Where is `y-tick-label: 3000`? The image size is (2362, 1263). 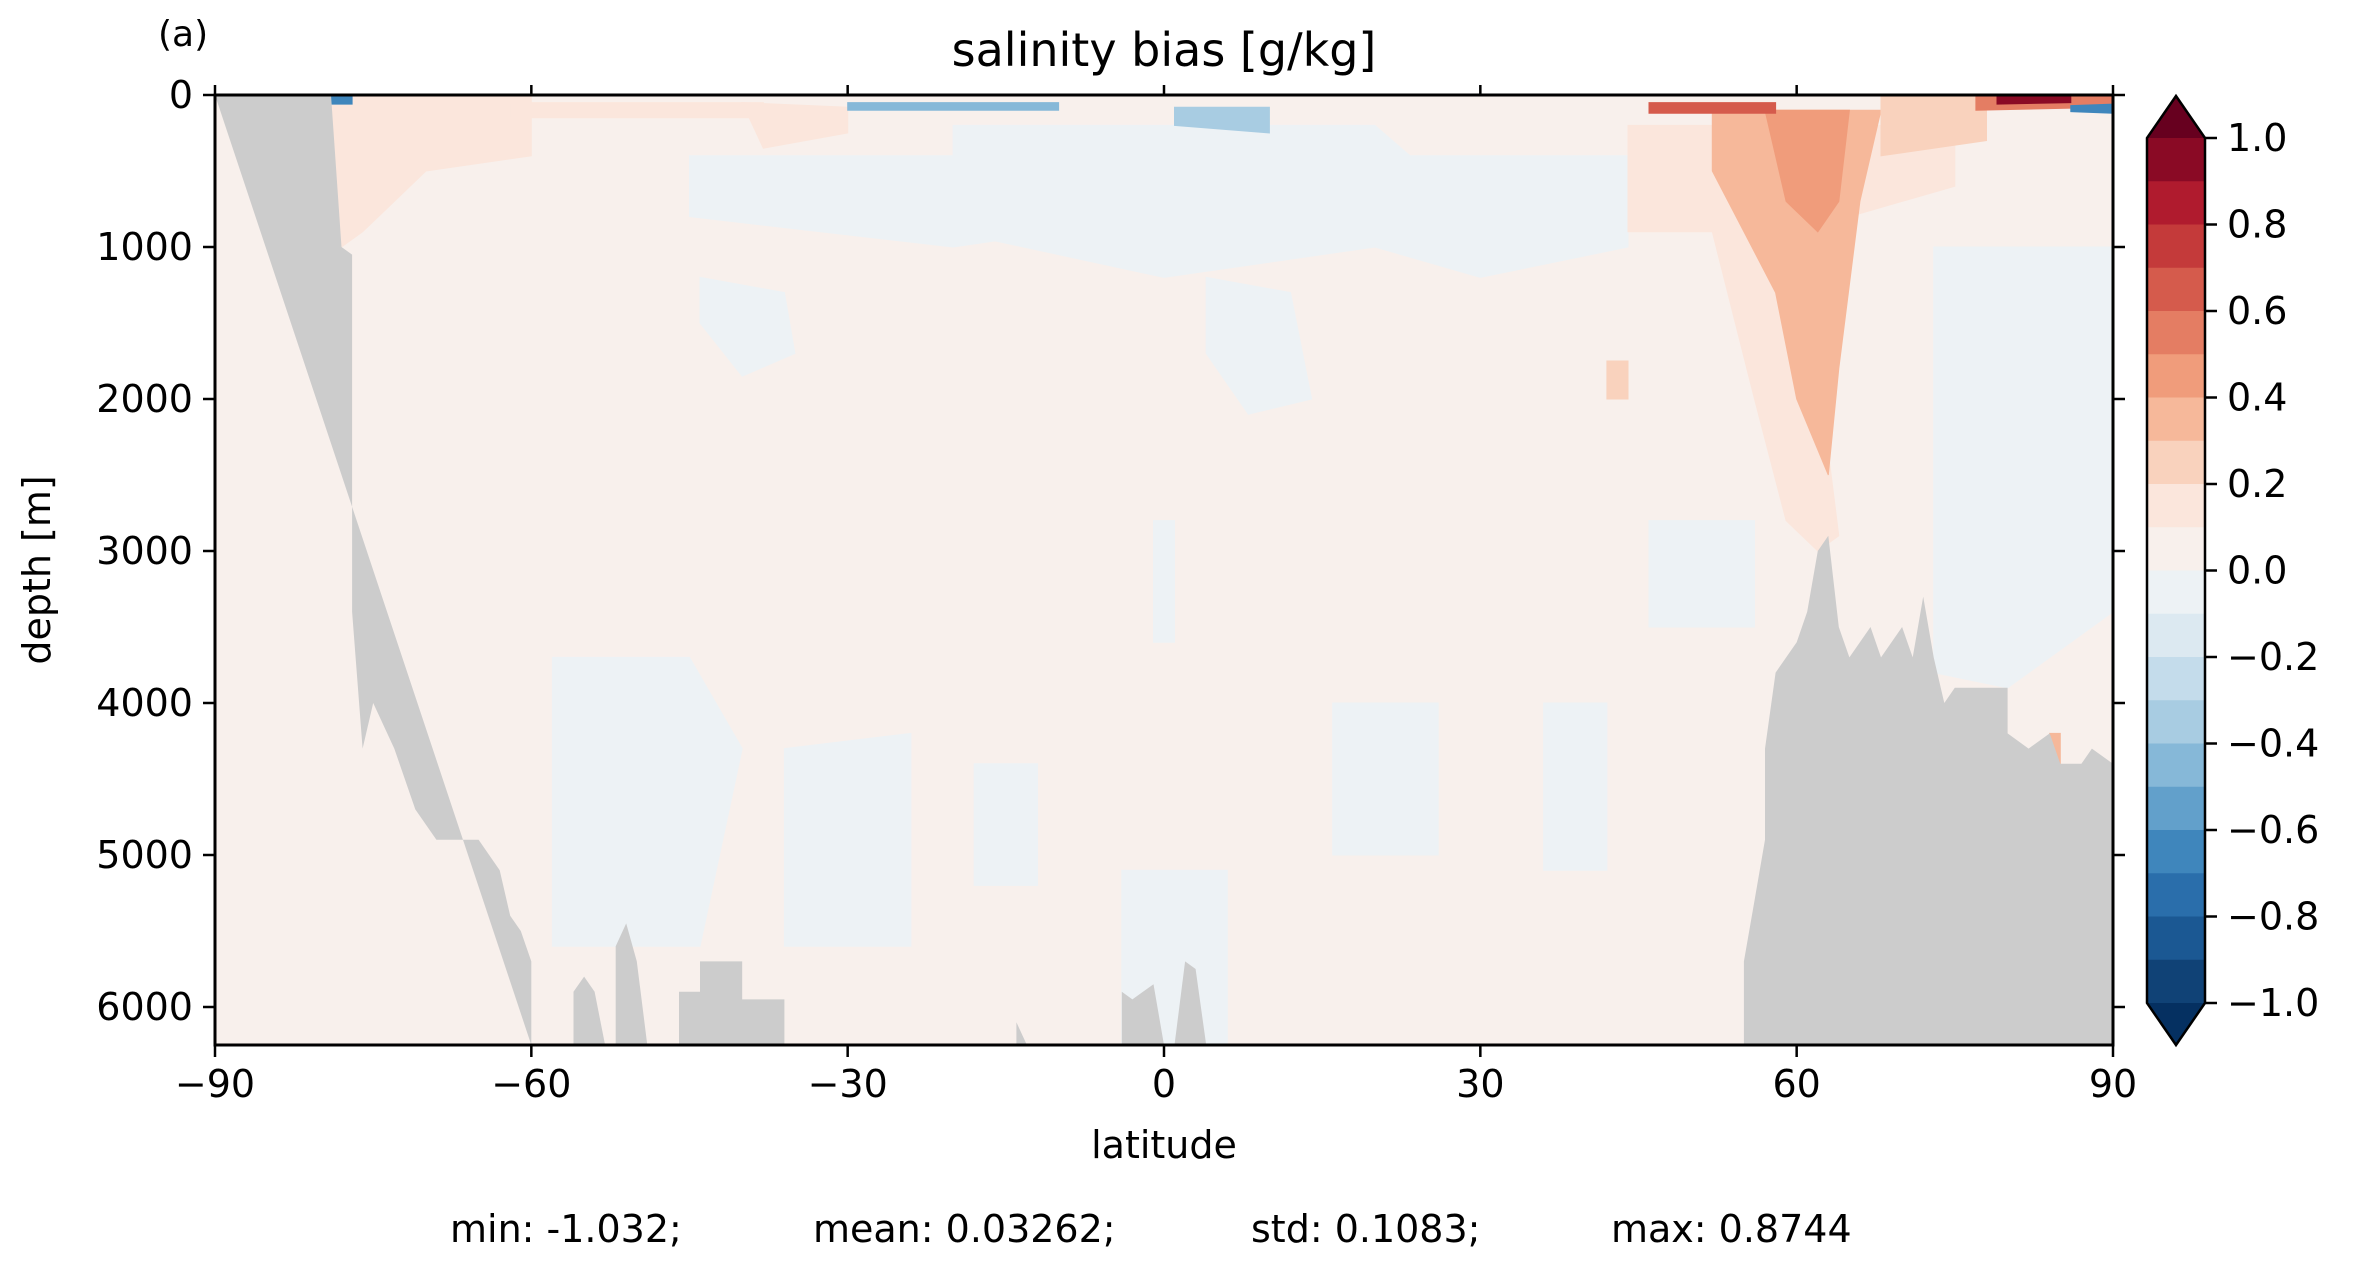
y-tick-label: 3000 is located at coordinates (144, 551).